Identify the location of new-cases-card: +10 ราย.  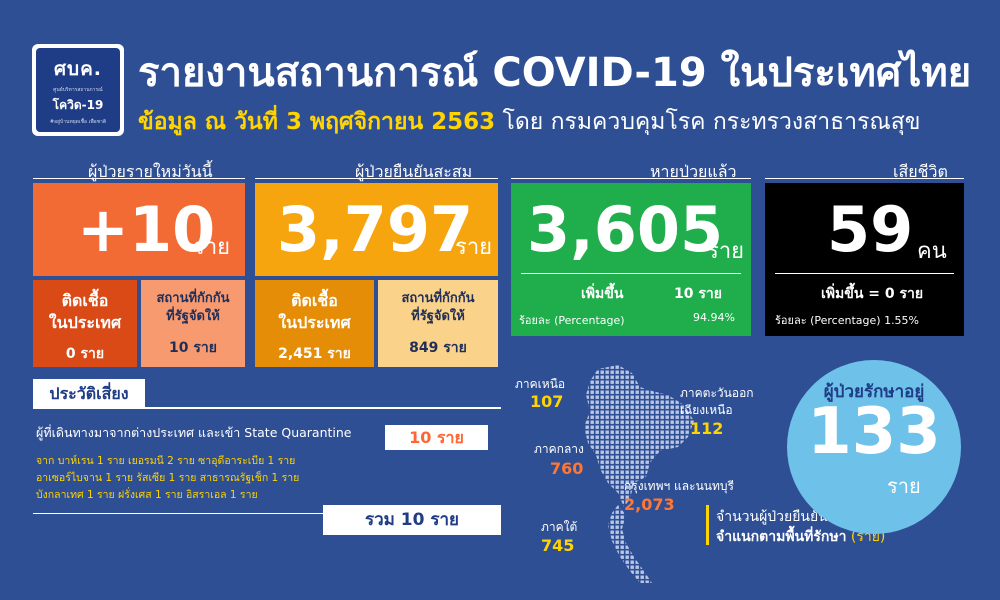
(139, 229).